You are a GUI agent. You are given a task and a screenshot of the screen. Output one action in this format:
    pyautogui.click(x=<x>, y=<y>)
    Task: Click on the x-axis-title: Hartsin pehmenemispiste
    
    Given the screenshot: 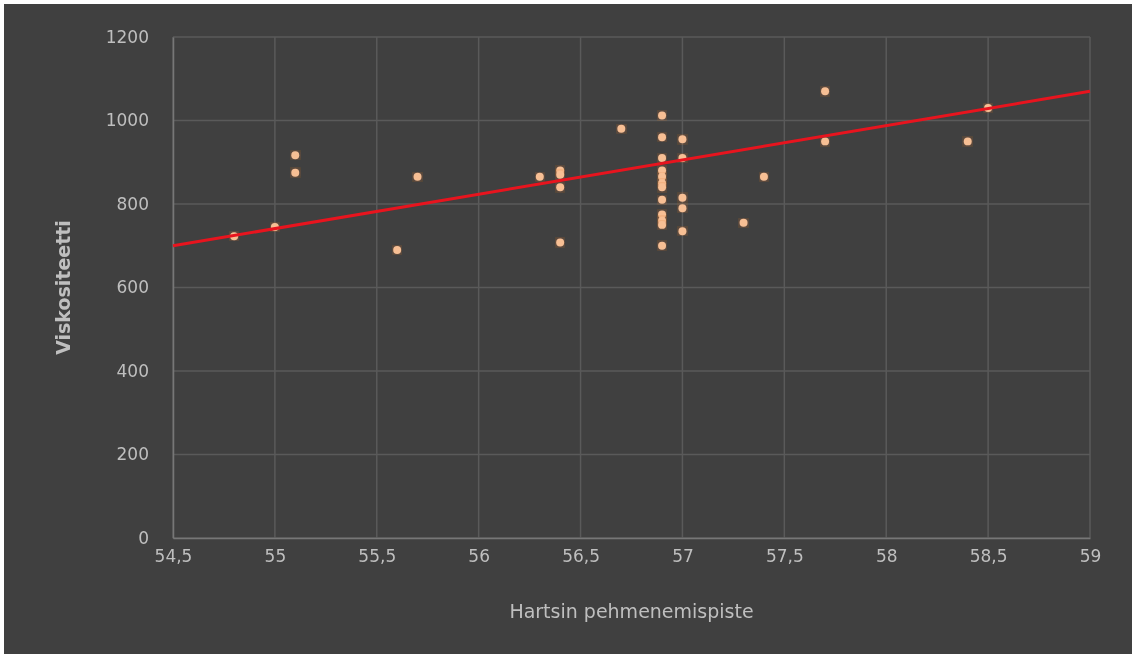 What is the action you would take?
    pyautogui.click(x=631, y=611)
    